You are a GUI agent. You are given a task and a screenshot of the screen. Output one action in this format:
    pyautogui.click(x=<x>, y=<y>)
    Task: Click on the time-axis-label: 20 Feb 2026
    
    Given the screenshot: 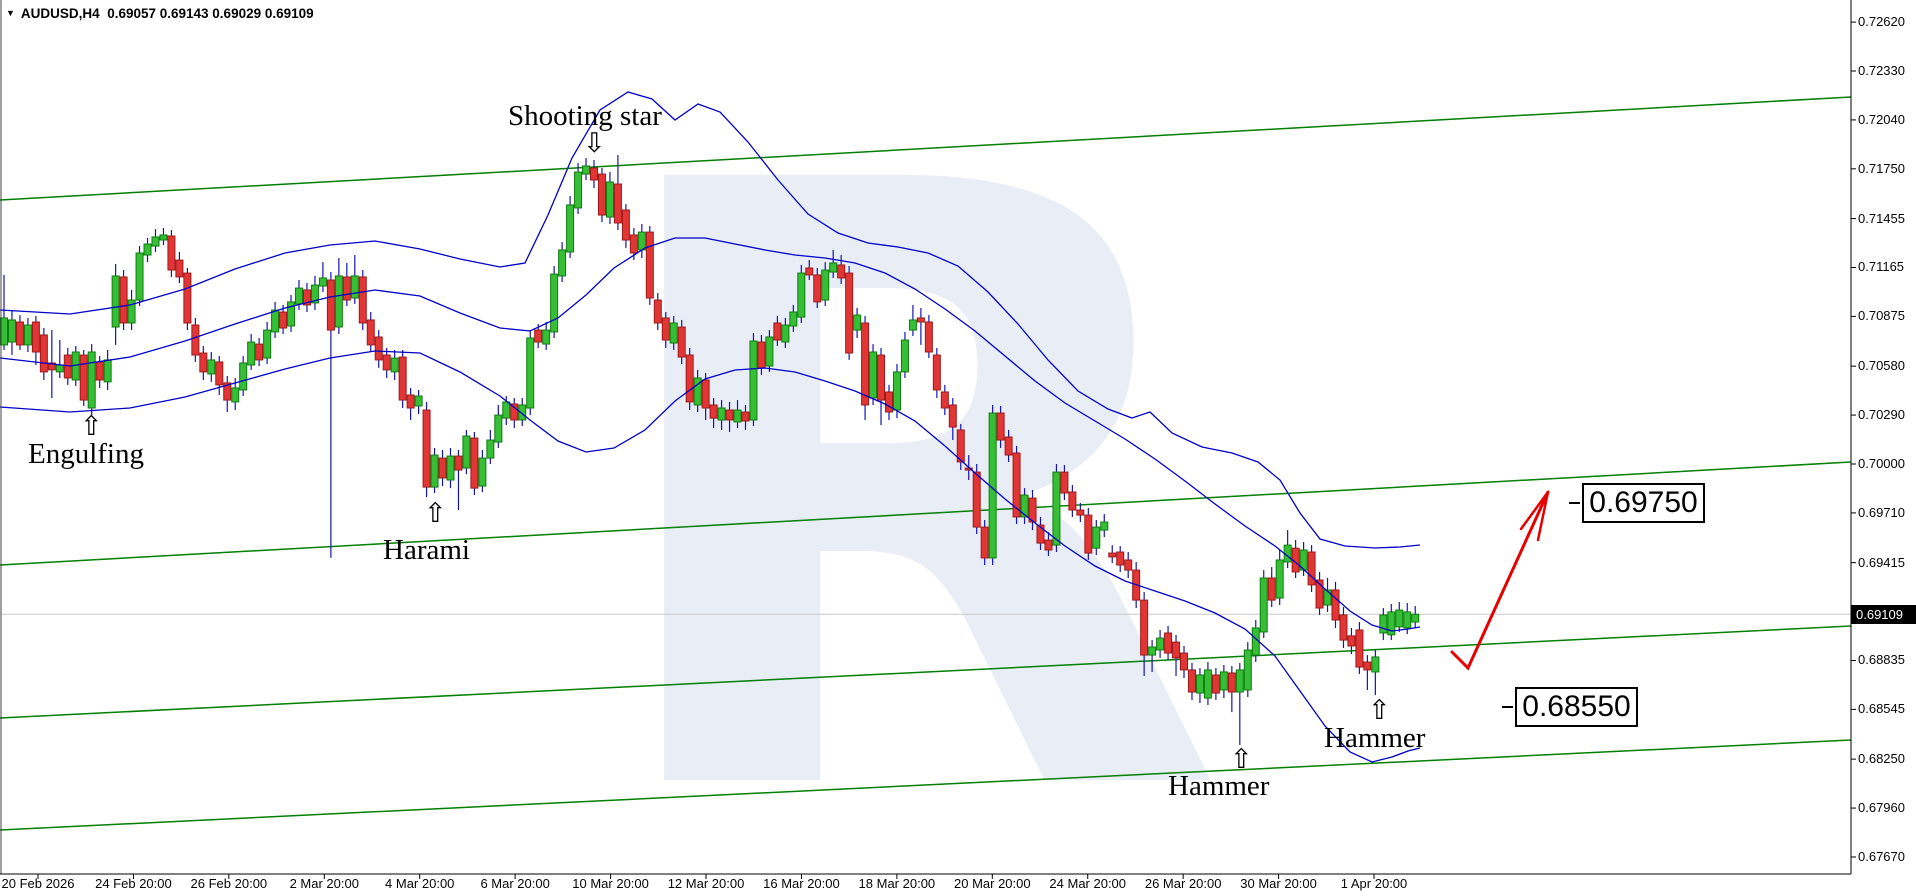 What is the action you would take?
    pyautogui.click(x=38, y=883)
    